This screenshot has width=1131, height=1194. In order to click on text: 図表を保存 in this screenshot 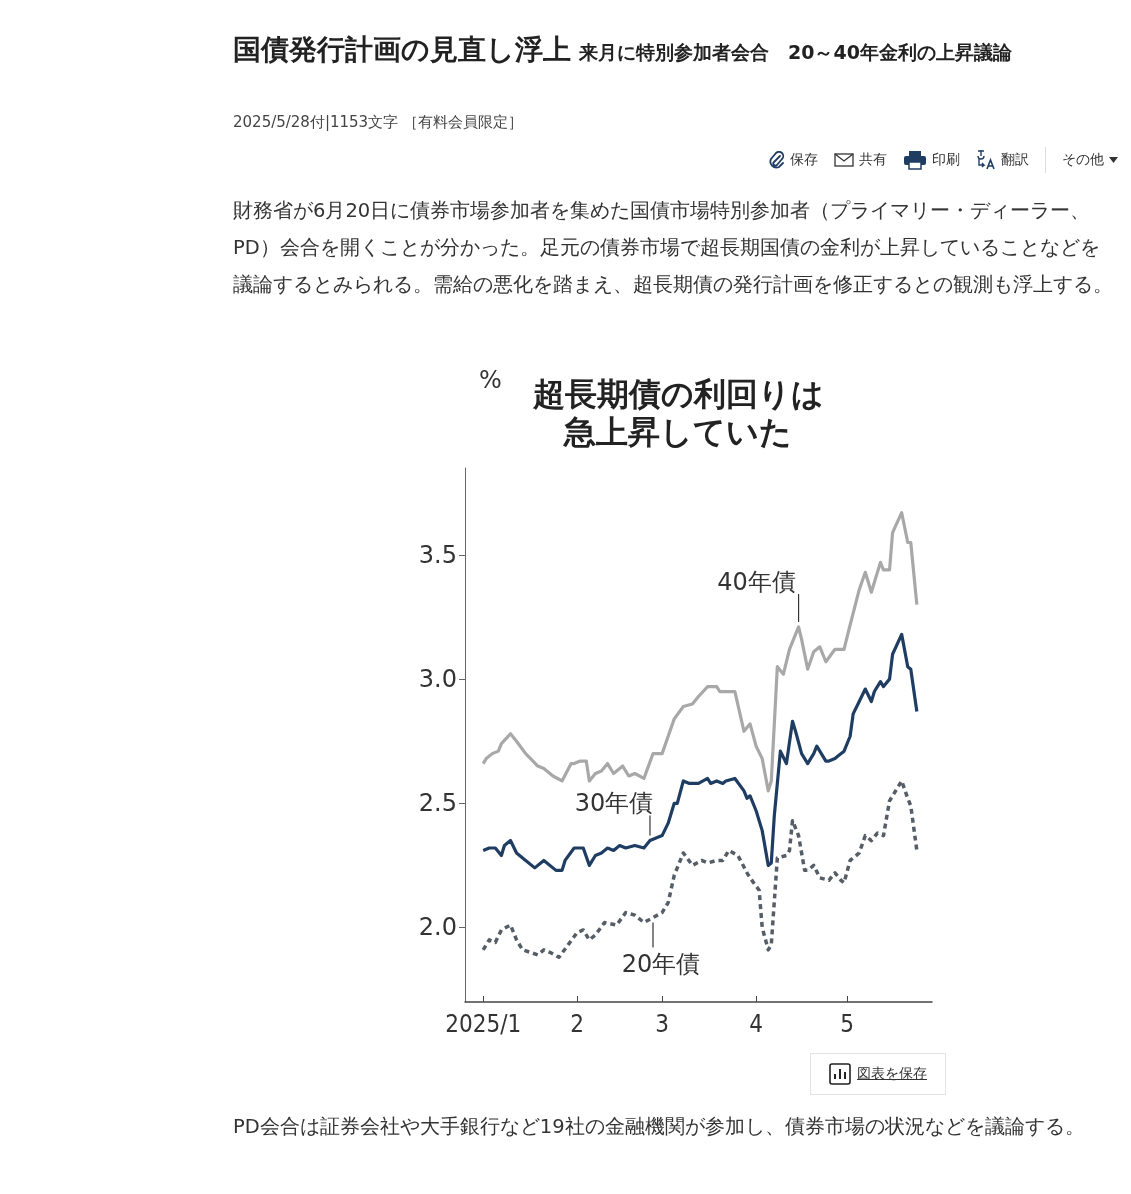, I will do `click(892, 1074)`.